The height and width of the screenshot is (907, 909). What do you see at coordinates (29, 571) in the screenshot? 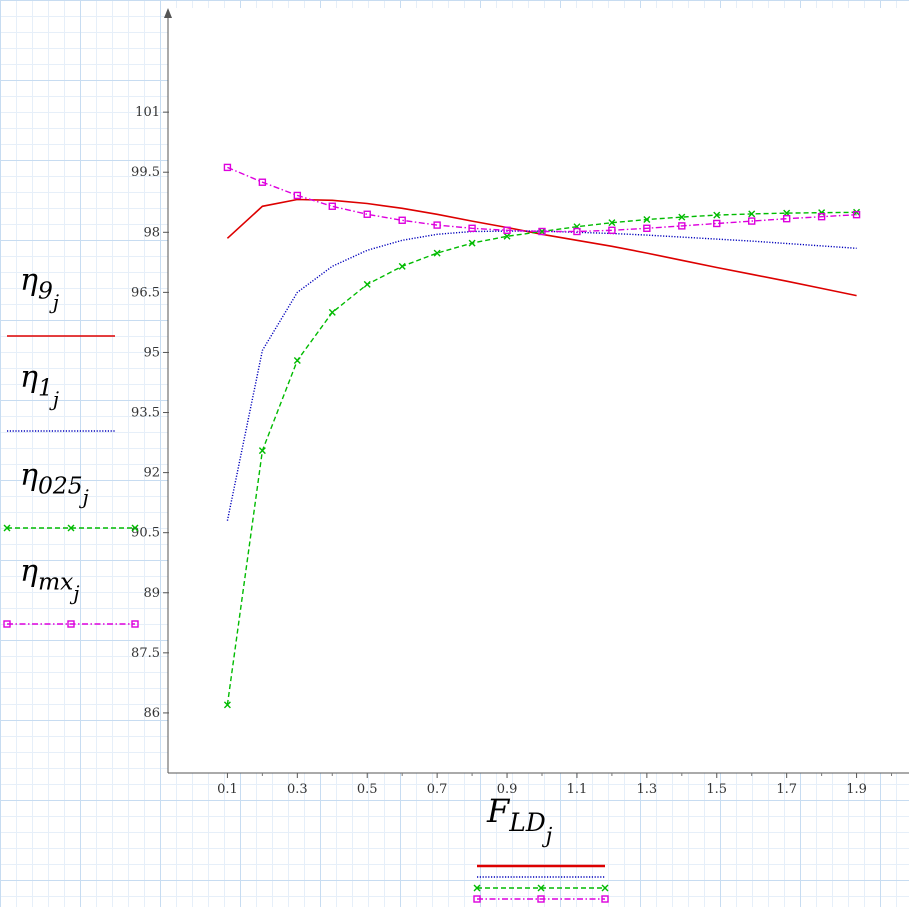
I see `legend-label-etamx-main: η` at bounding box center [29, 571].